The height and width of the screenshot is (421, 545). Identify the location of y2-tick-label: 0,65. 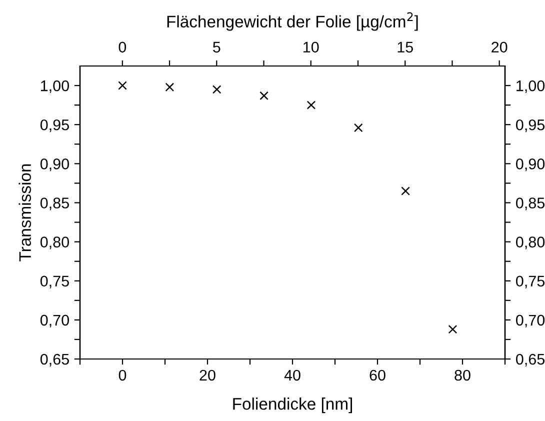
(530, 360).